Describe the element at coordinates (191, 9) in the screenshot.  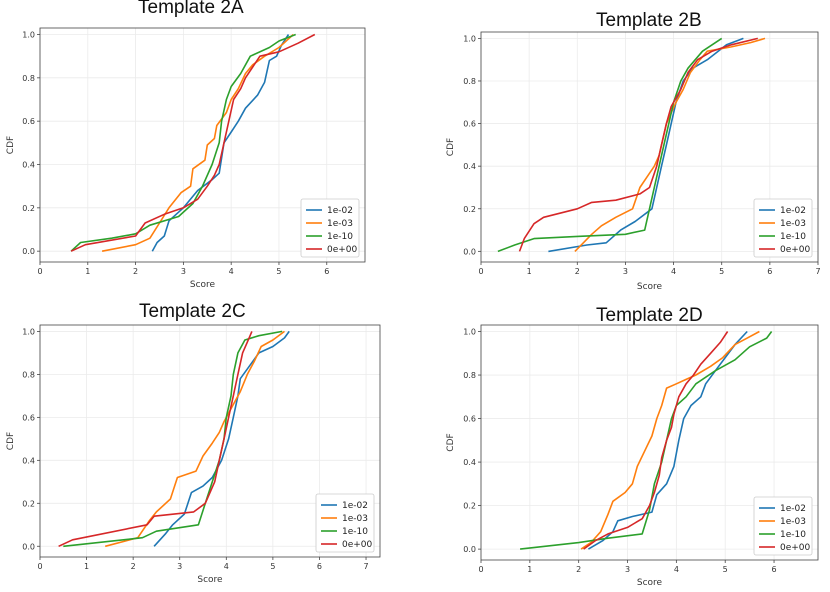
I see `chart-title-2a: Template 2A` at that location.